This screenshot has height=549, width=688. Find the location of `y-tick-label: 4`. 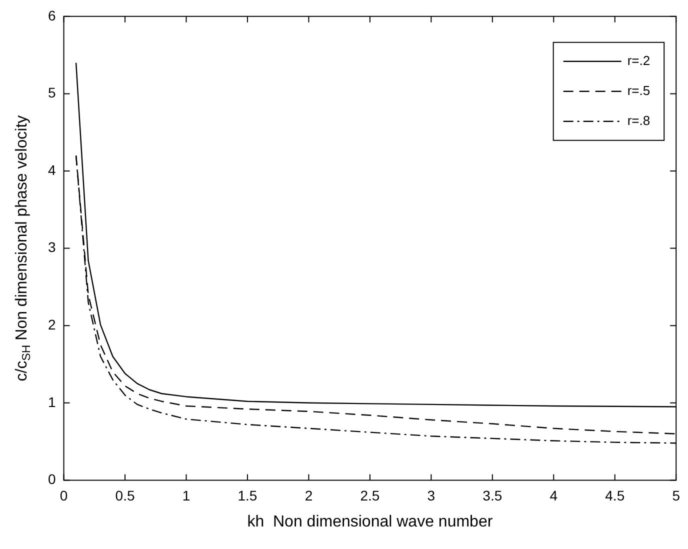

y-tick-label: 4 is located at coordinates (52, 170).